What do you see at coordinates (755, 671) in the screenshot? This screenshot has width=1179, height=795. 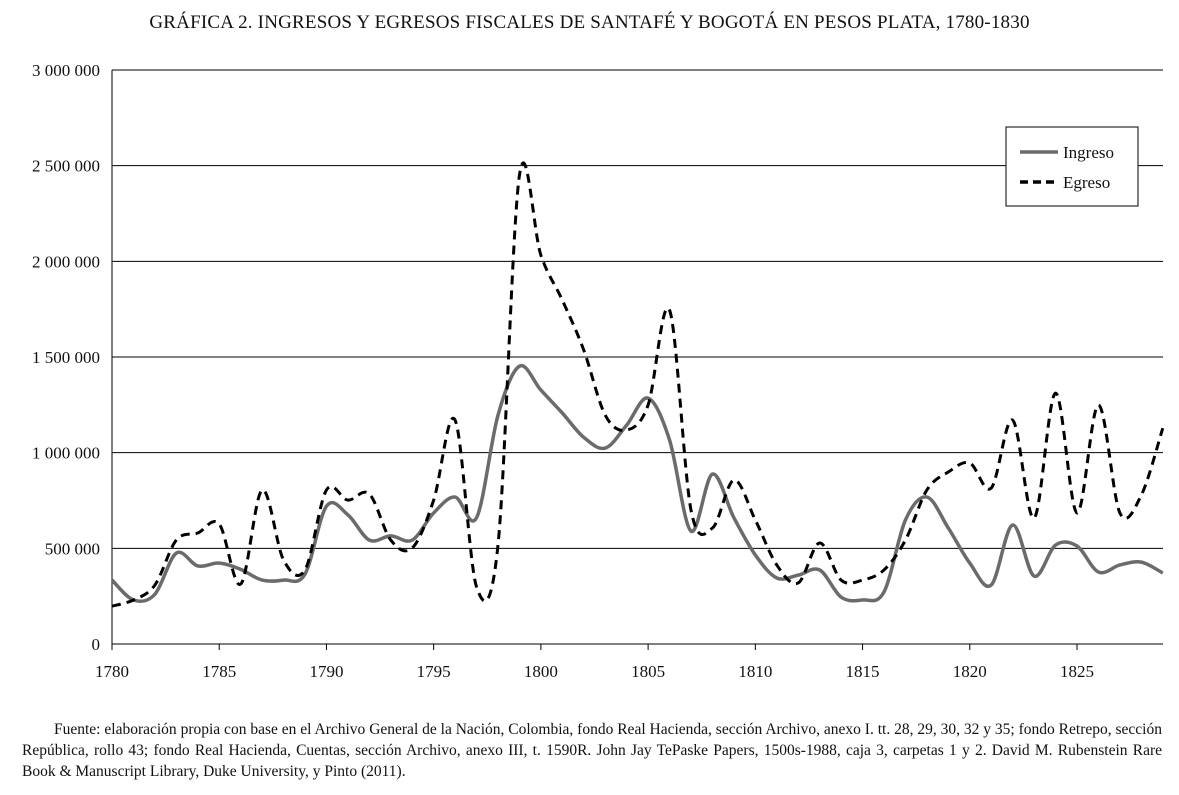 I see `x-tick-label: 1810` at bounding box center [755, 671].